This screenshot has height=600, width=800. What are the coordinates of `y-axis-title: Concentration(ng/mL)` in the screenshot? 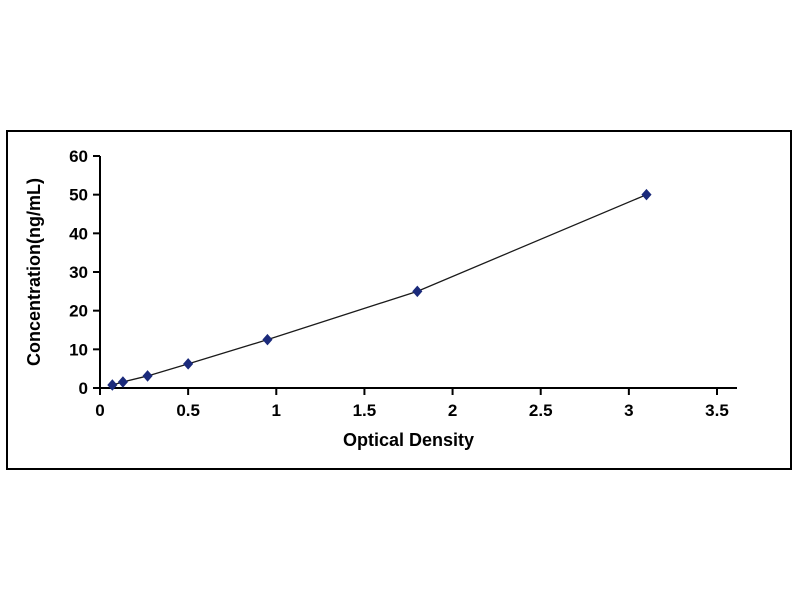 It's located at (34, 272).